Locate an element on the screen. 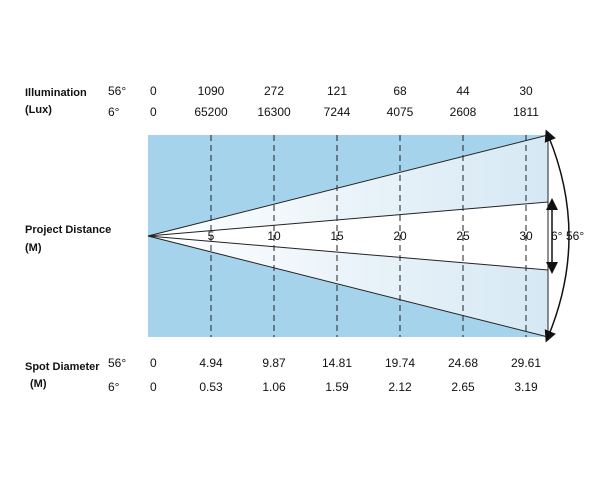 This screenshot has width=592, height=486. illumination-value: 2608 is located at coordinates (463, 112).